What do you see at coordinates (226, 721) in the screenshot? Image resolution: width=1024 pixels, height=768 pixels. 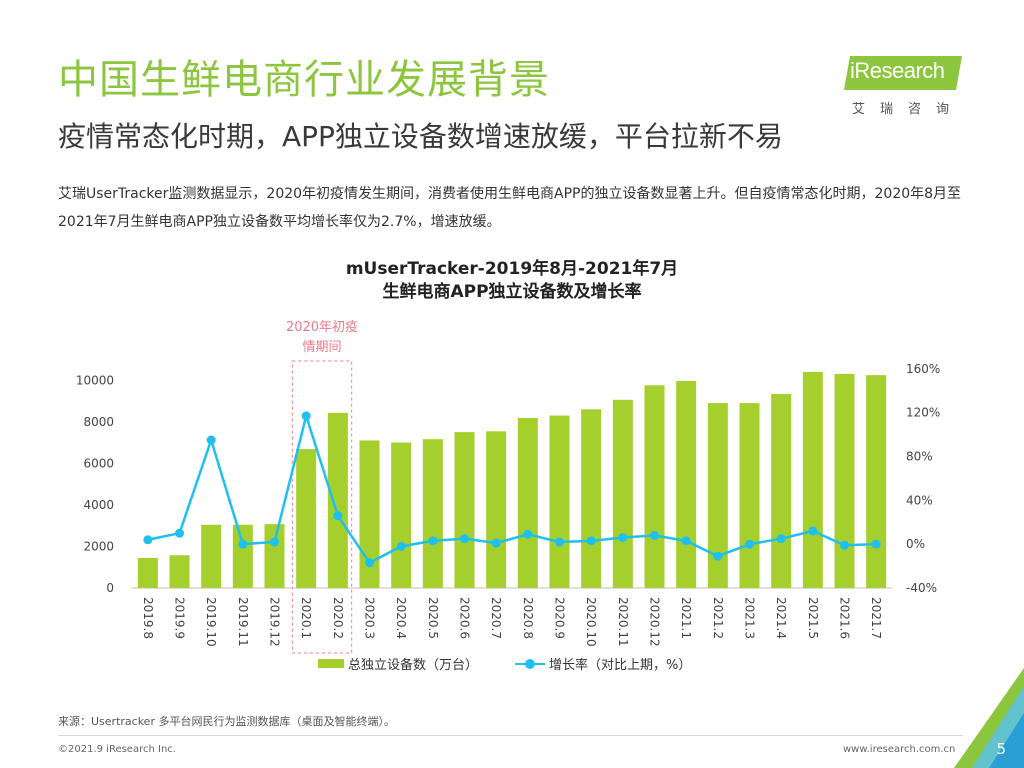 I see `source-note: 来源：Usertracker 多平台网民行为监测数据库（桌面及智能终端）。` at bounding box center [226, 721].